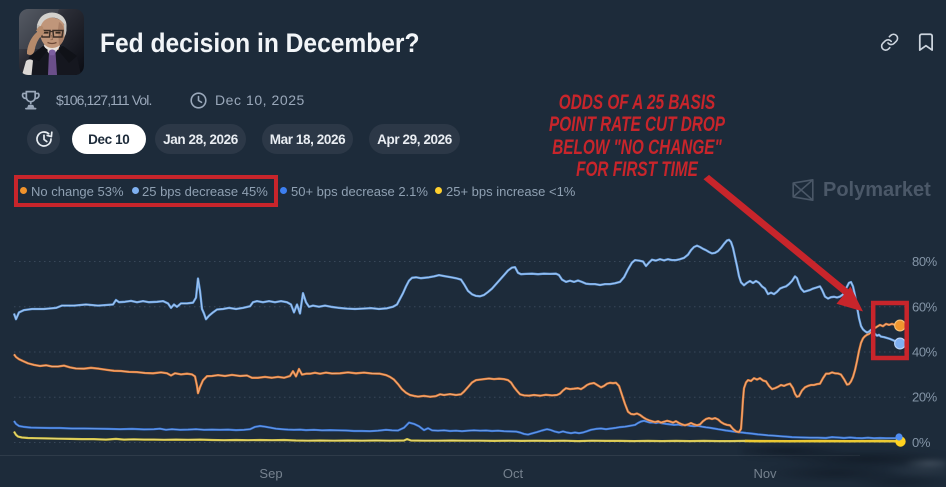 The width and height of the screenshot is (946, 487). I want to click on svg-text: Sep, so click(270, 473).